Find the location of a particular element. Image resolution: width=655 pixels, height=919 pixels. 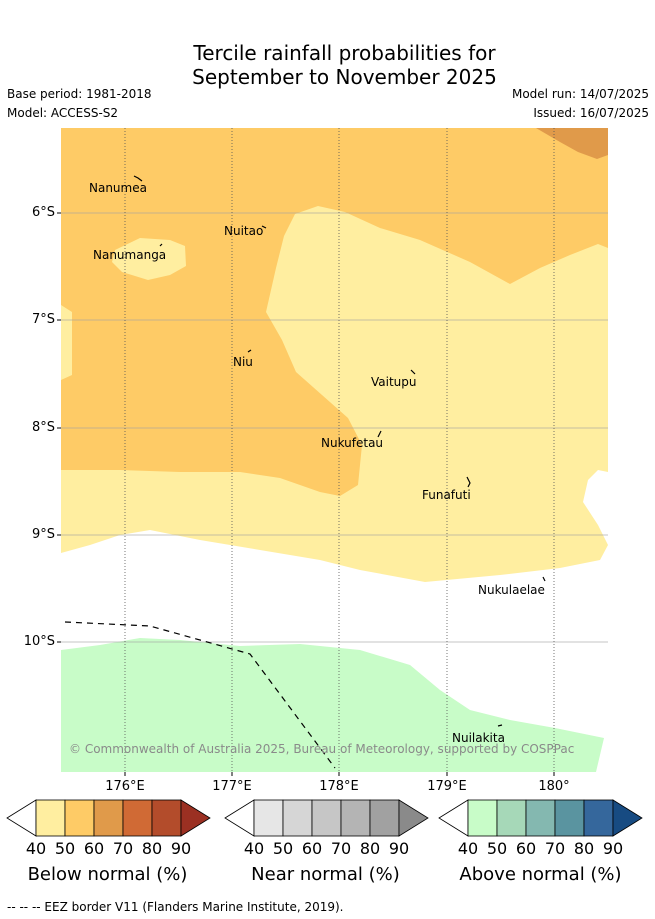

legend-above-normal is located at coordinates (540, 818).